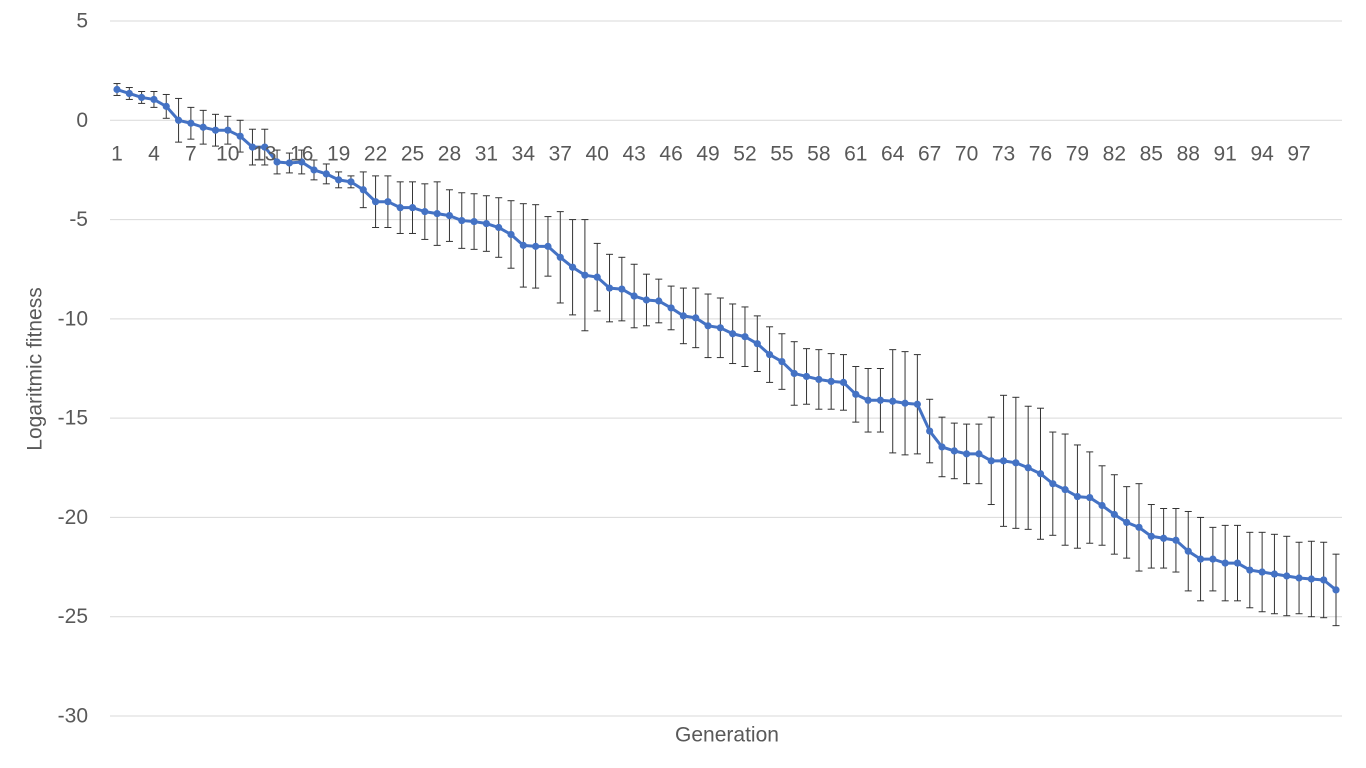 The width and height of the screenshot is (1366, 768). I want to click on x-tick-label: 43, so click(633, 154).